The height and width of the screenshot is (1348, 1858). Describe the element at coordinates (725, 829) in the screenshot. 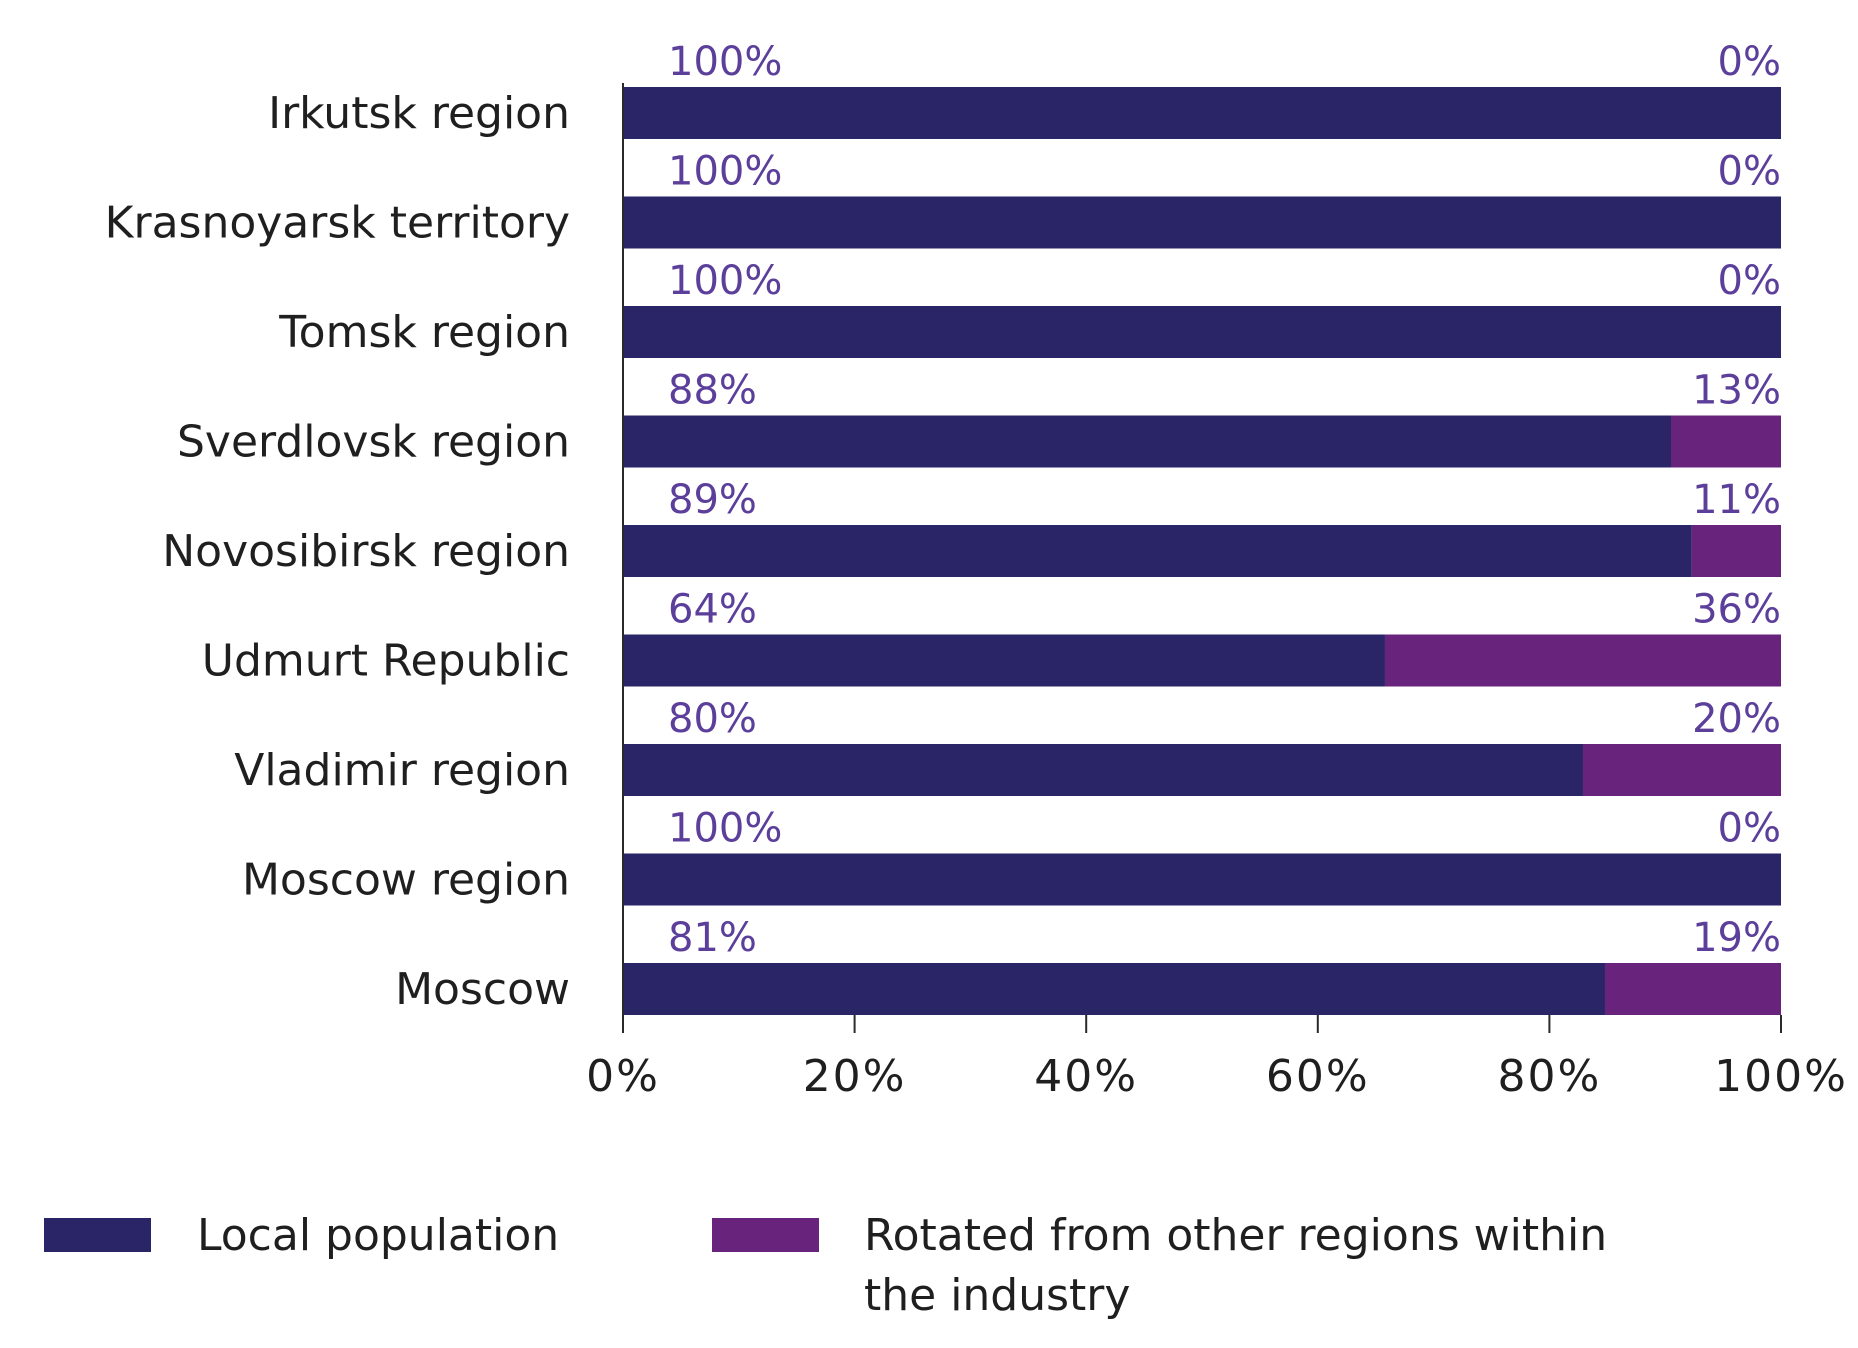

I see `data-label-moscow-region-local: 100%` at that location.